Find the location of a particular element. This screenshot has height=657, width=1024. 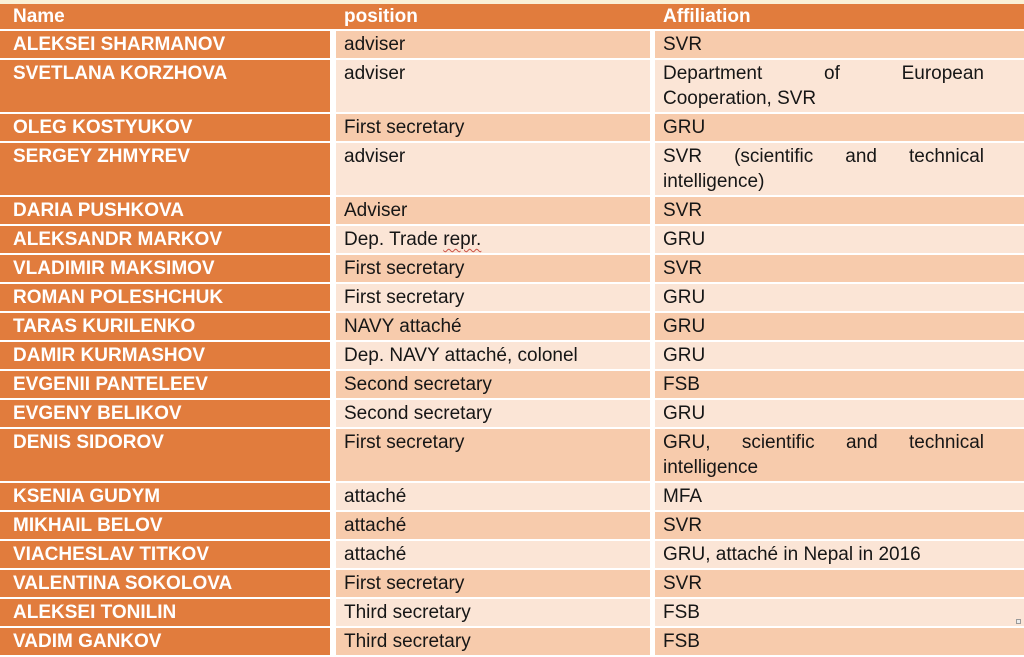

affiliation-cell: Department of European Cooperation, SVR is located at coordinates (837, 87).